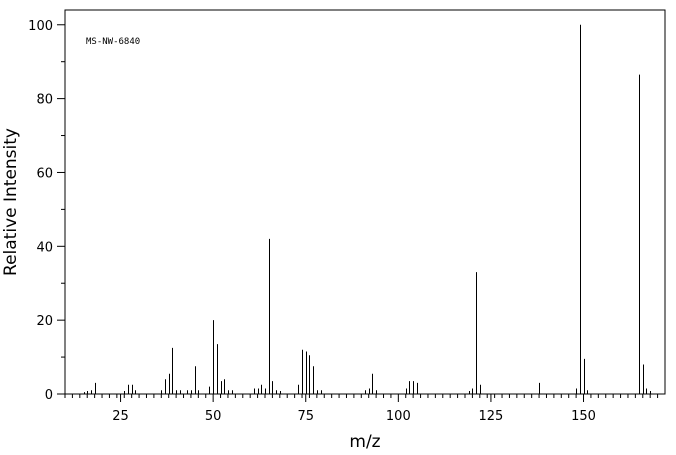  What do you see at coordinates (120, 416) in the screenshot?
I see `x-tick-label: 25` at bounding box center [120, 416].